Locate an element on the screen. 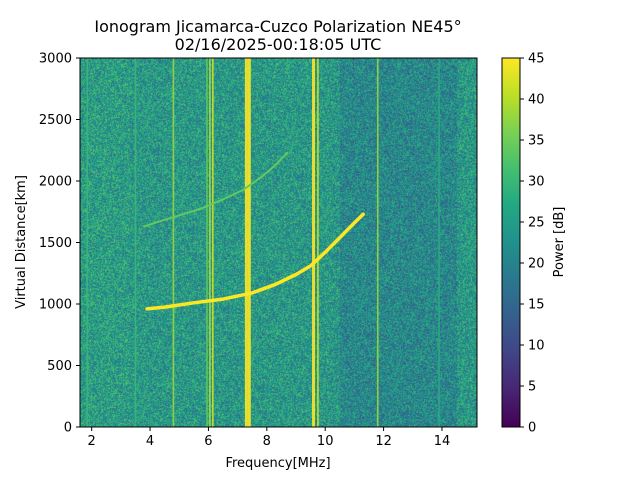  x-tick-label-4: 10 is located at coordinates (325, 441).